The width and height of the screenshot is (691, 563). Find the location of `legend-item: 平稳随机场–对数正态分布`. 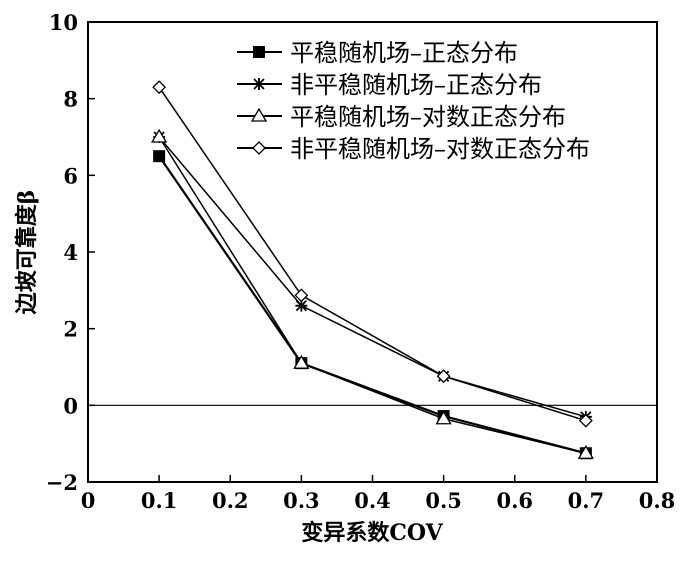

legend-item: 平稳随机场–对数正态分布 is located at coordinates (401, 117).